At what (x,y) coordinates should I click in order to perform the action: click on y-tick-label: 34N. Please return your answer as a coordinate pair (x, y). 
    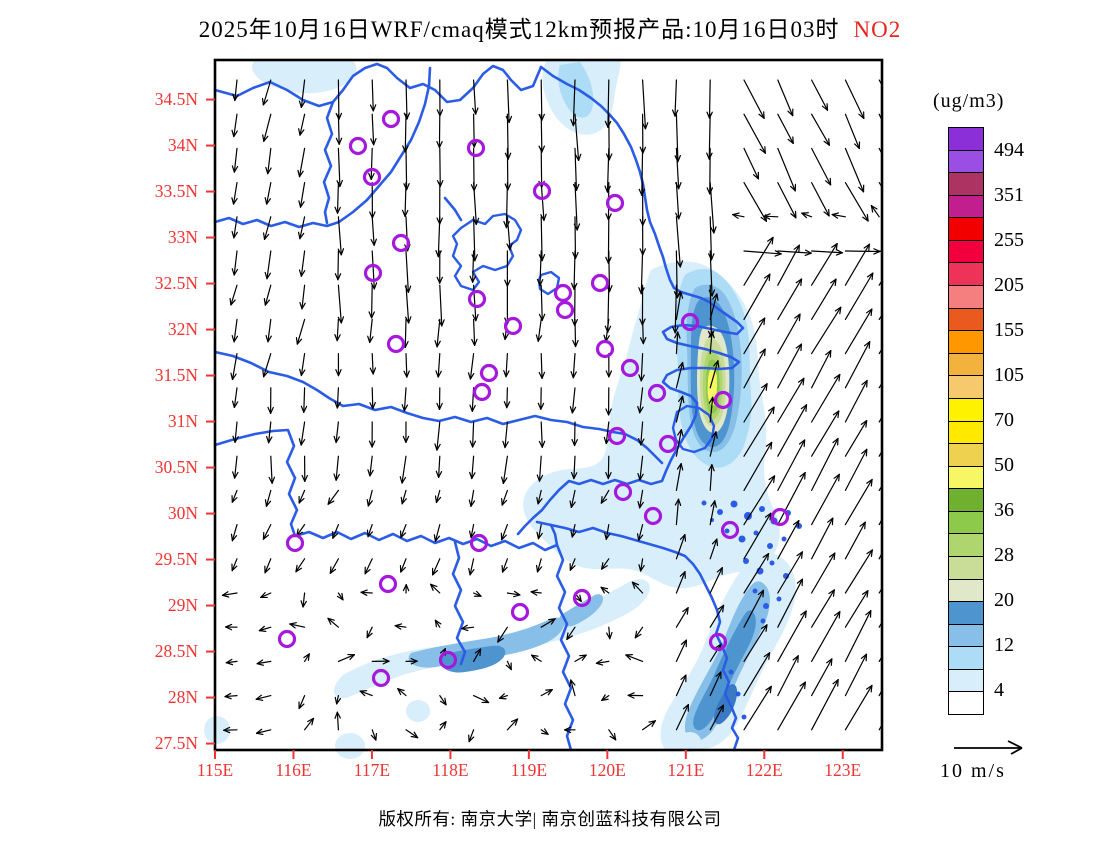
    Looking at the image, I should click on (182, 144).